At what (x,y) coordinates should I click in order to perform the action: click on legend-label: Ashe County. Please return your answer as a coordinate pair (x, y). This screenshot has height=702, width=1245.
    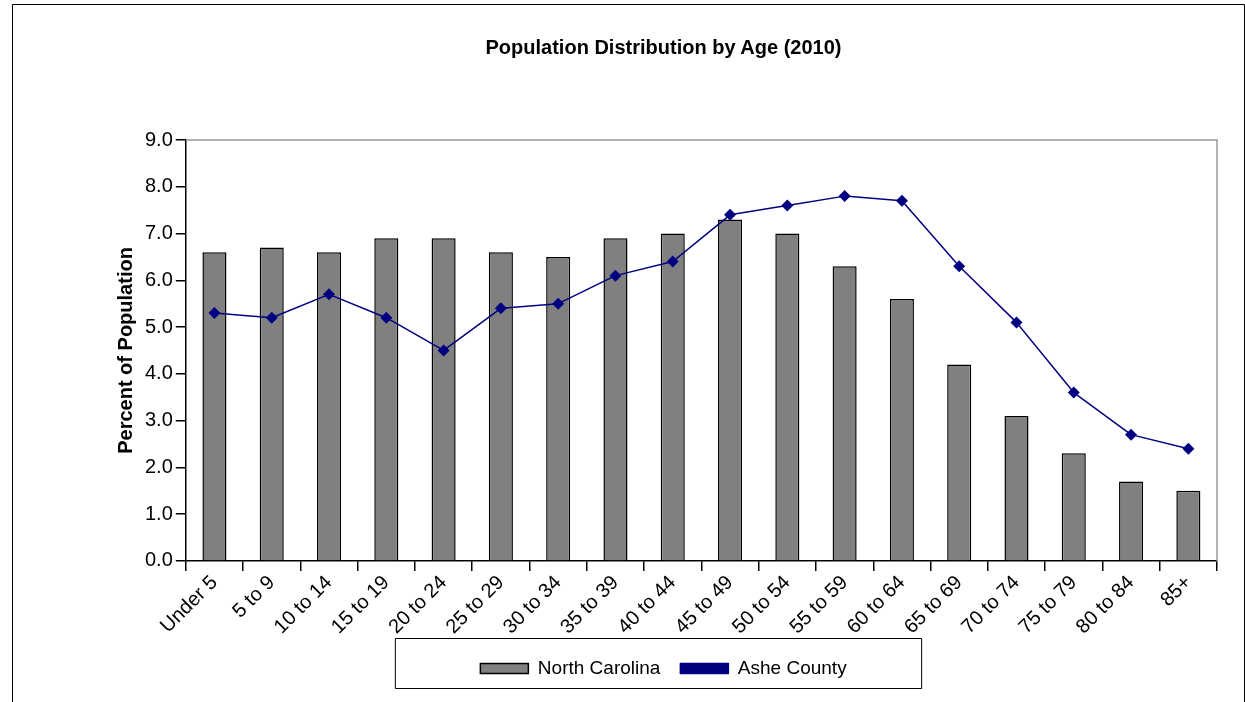
    Looking at the image, I should click on (792, 667).